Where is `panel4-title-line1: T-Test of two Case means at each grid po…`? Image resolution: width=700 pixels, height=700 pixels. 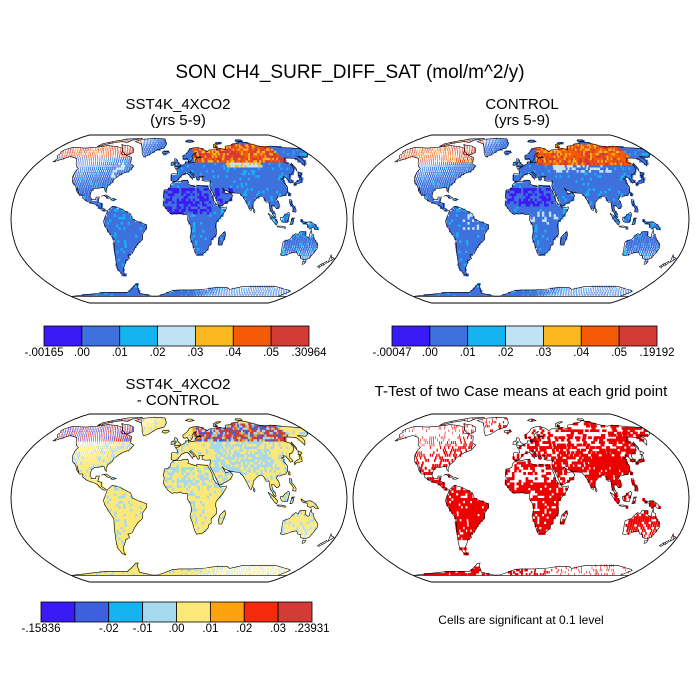
panel4-title-line1: T-Test of two Case means at each grid po… is located at coordinates (521, 391).